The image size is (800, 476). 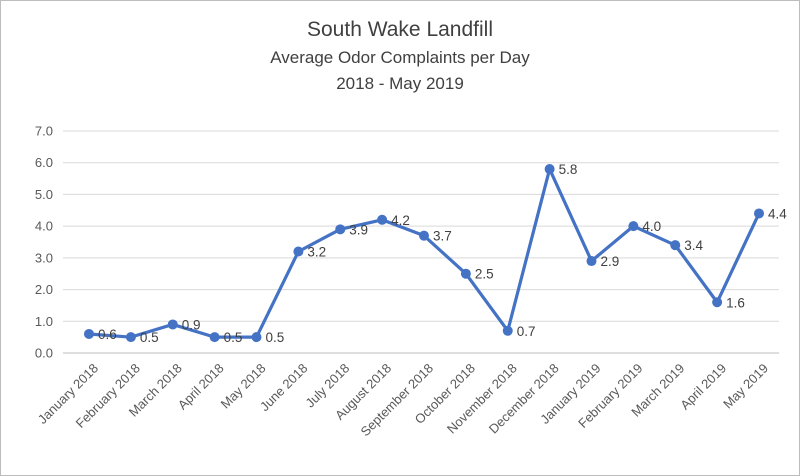 I want to click on y-axis-tick-label: 7.0, so click(x=44, y=131).